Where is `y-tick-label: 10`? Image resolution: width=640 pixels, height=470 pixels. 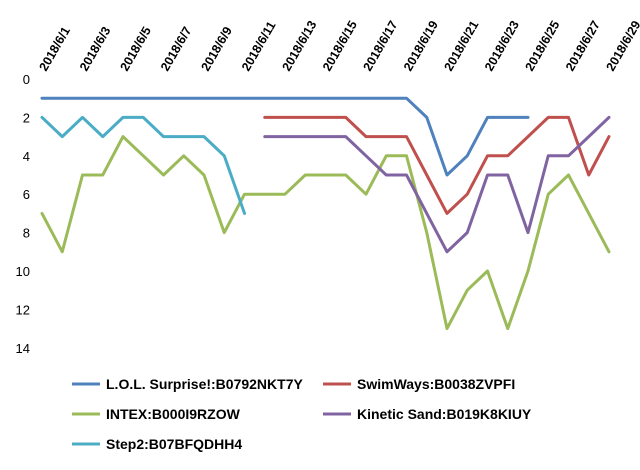 y-tick-label: 10 is located at coordinates (23, 271).